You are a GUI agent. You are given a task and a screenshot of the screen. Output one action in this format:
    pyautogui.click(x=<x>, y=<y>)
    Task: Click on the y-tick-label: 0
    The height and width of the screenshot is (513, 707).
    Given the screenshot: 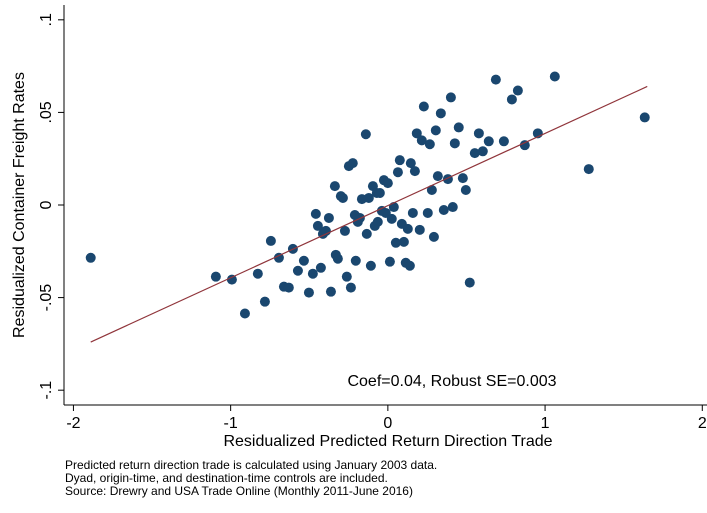 What is the action you would take?
    pyautogui.click(x=46, y=204)
    